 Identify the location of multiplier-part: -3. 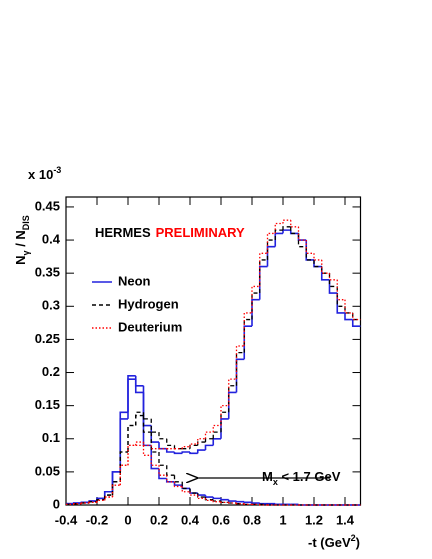
(57, 170).